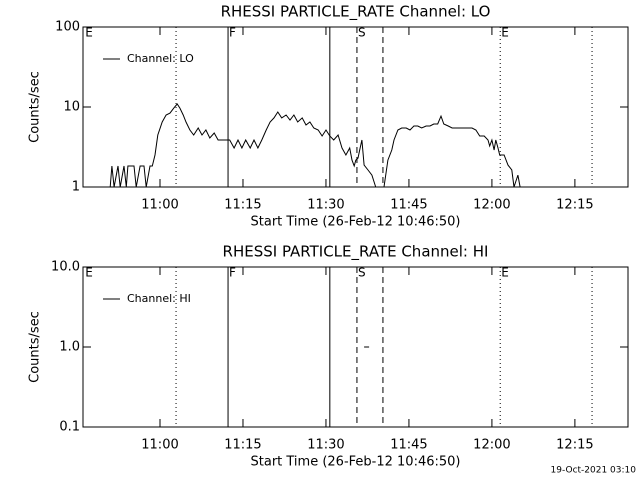 This screenshot has width=640, height=480. What do you see at coordinates (315, 145) in the screenshot?
I see `data-line` at bounding box center [315, 145].